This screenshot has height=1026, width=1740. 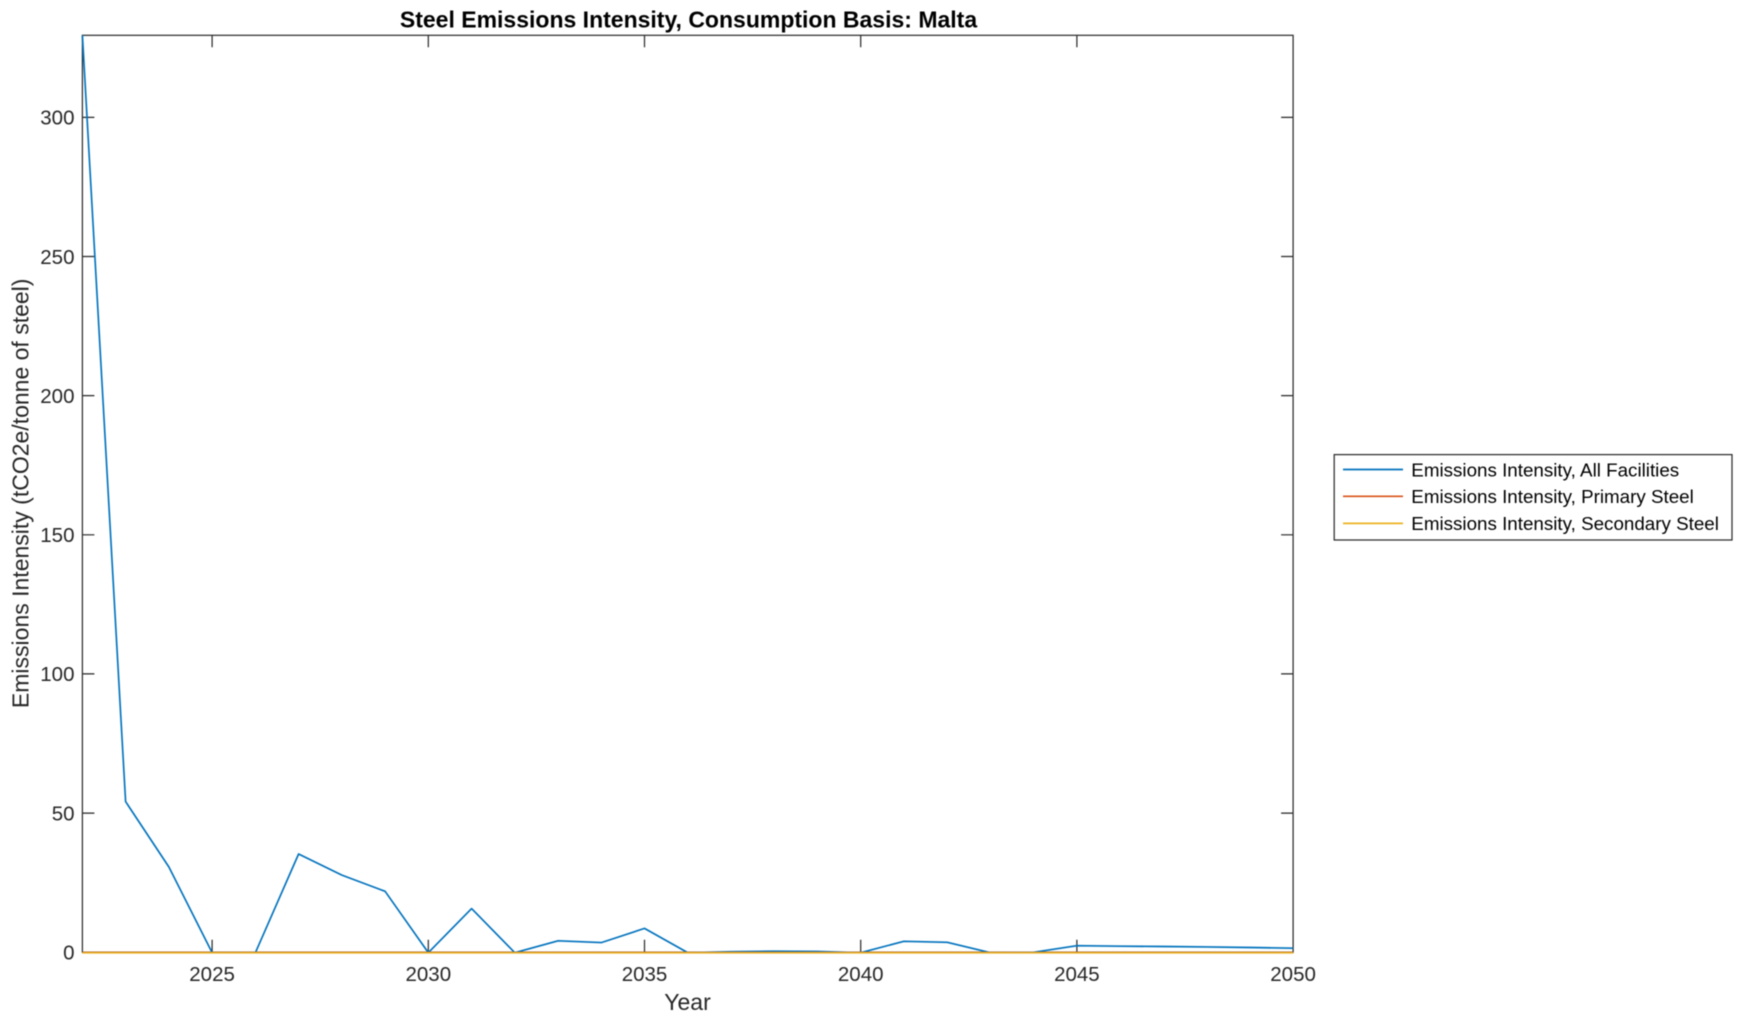 I want to click on svg-text:Emissions Intensity, Primary S: Emissions Intensity, Primary Steel, so click(x=1552, y=496).